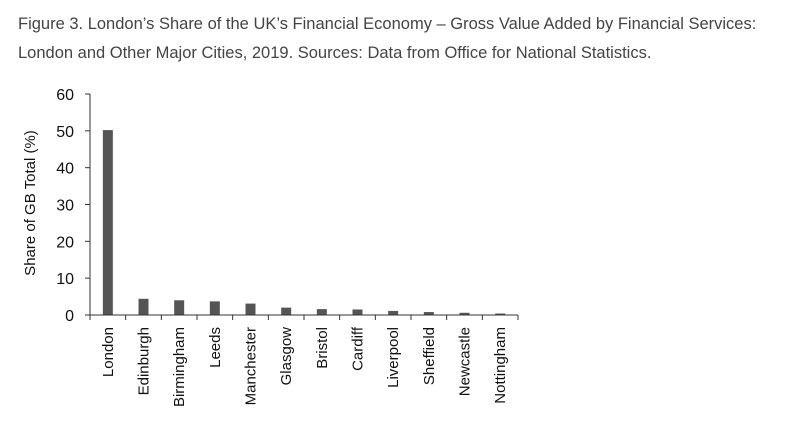 This screenshot has width=806, height=433. What do you see at coordinates (464, 313) in the screenshot?
I see `bar-newcastle` at bounding box center [464, 313].